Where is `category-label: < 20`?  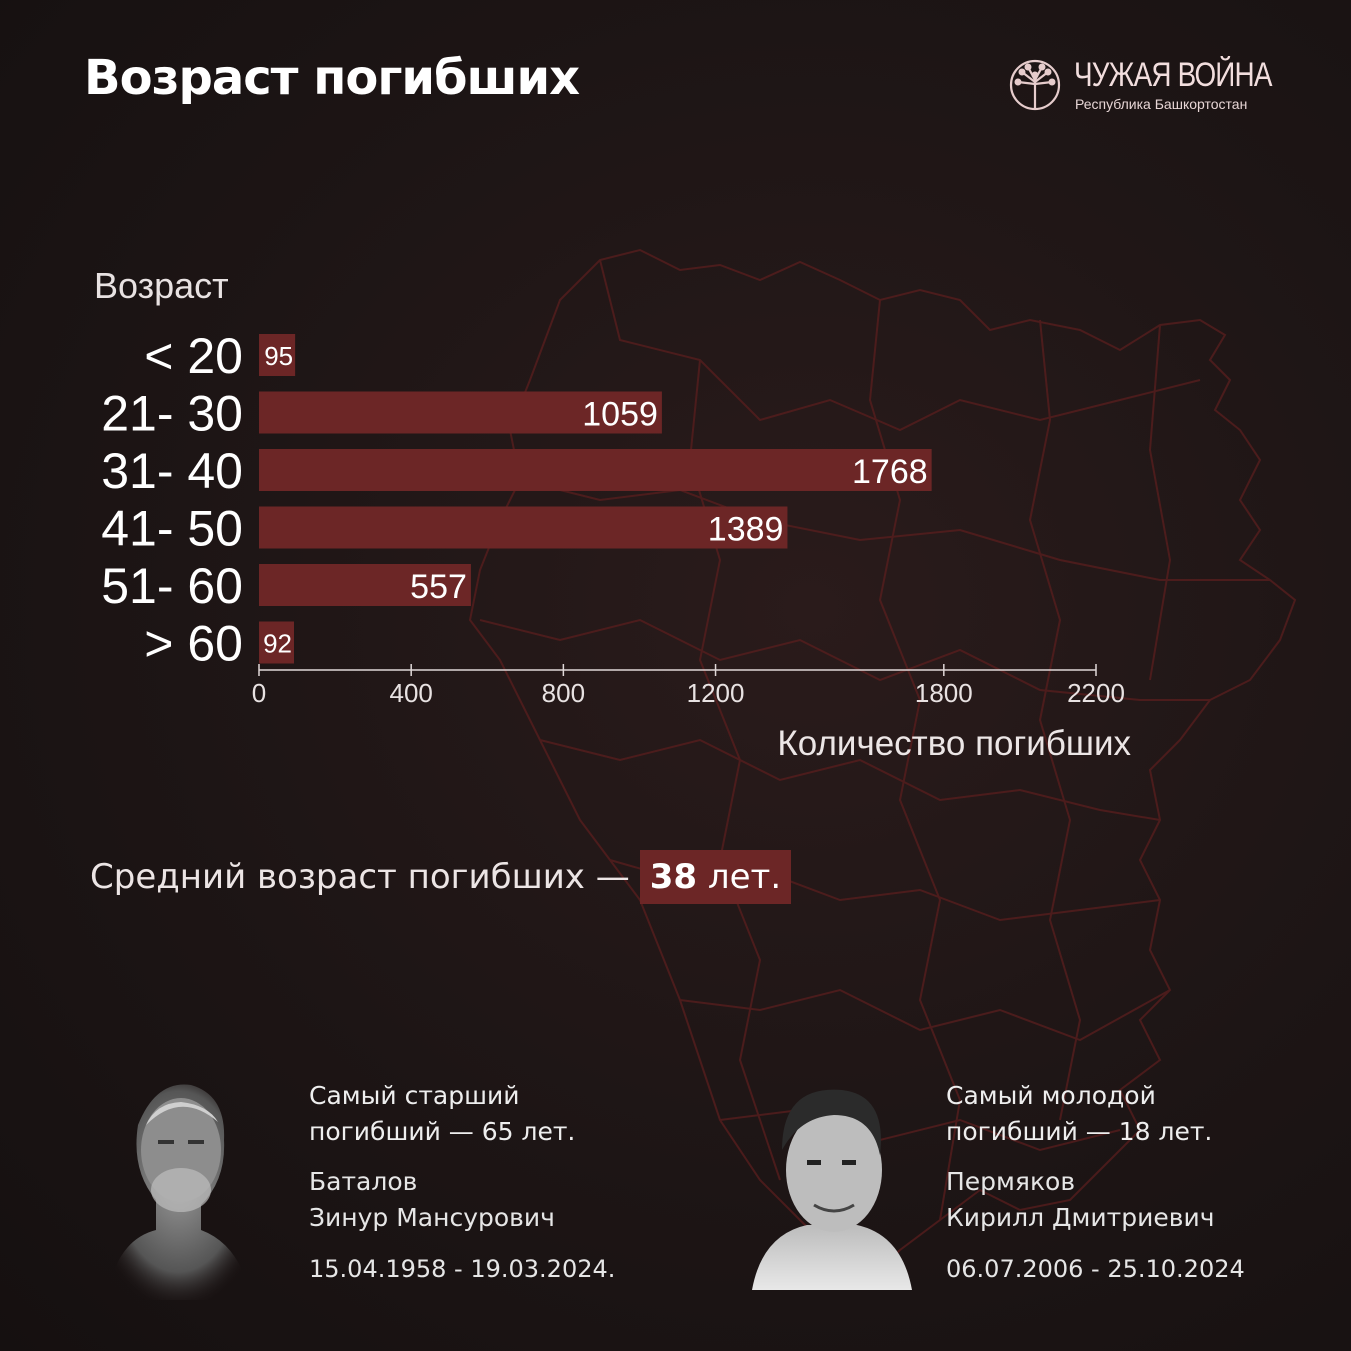 category-label: < 20 is located at coordinates (193, 356).